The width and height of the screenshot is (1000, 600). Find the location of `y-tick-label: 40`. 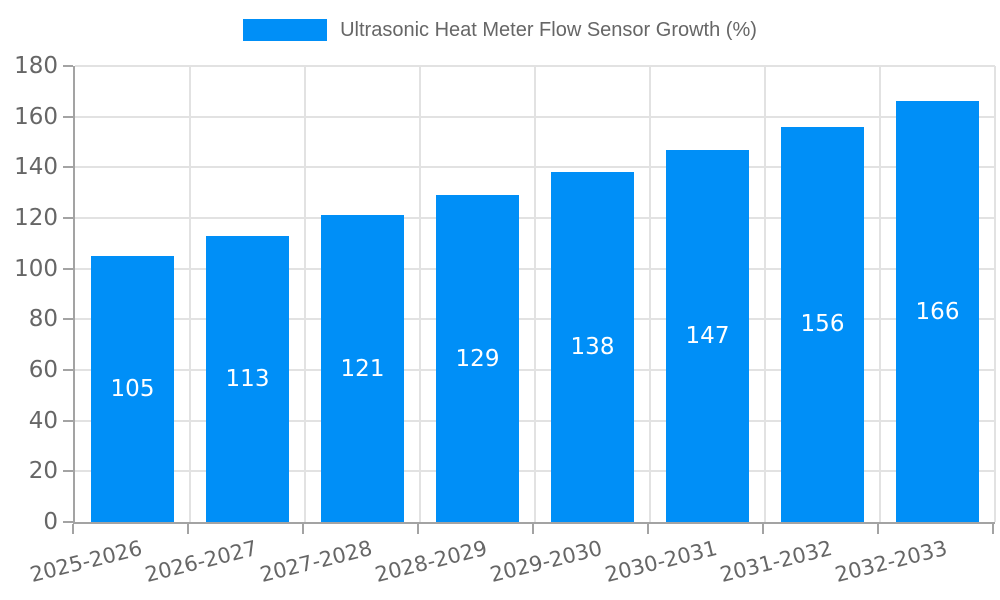

y-tick-label: 40 is located at coordinates (43, 420).